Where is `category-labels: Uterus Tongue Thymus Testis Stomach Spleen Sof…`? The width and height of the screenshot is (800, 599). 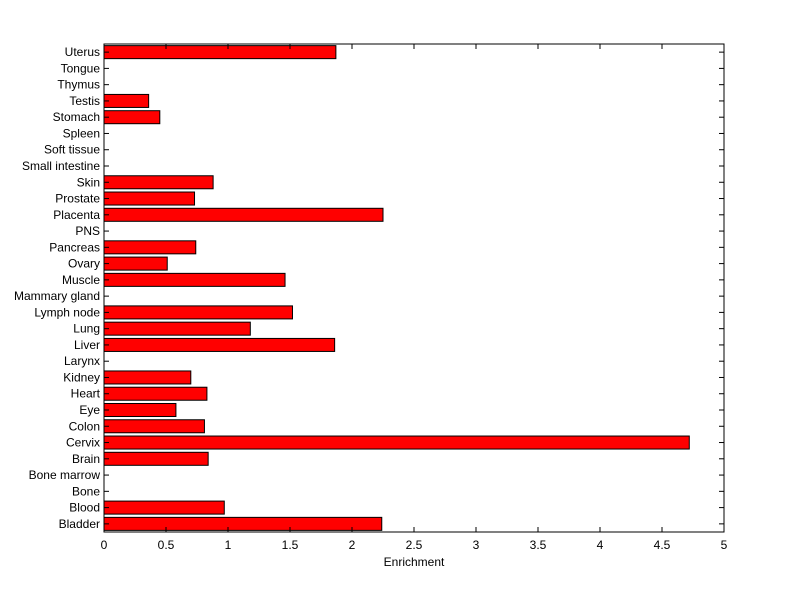
category-labels: Uterus Tongue Thymus Testis Stomach Spleen Sof… is located at coordinates (57, 288).